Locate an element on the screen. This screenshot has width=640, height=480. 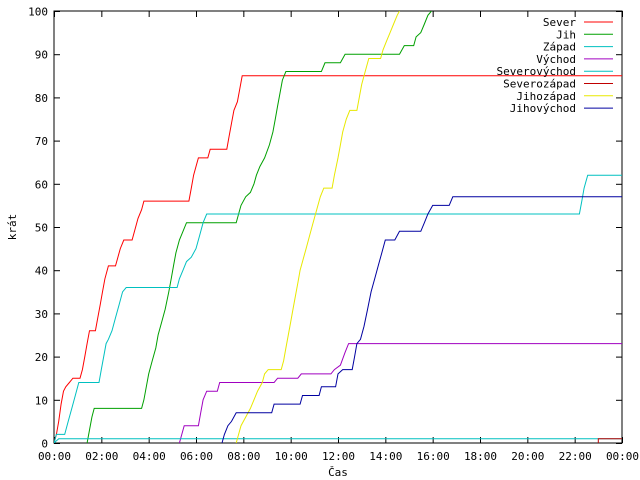
y-tick-label: 80 is located at coordinates (41, 98).